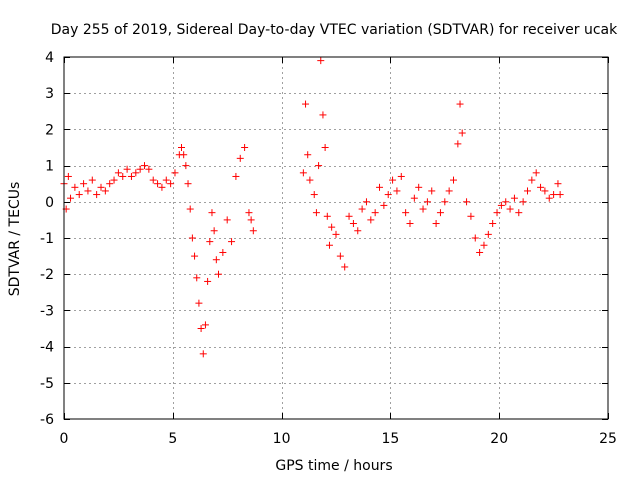  Describe the element at coordinates (49, 203) in the screenshot. I see `y-tick-label: 0` at that location.